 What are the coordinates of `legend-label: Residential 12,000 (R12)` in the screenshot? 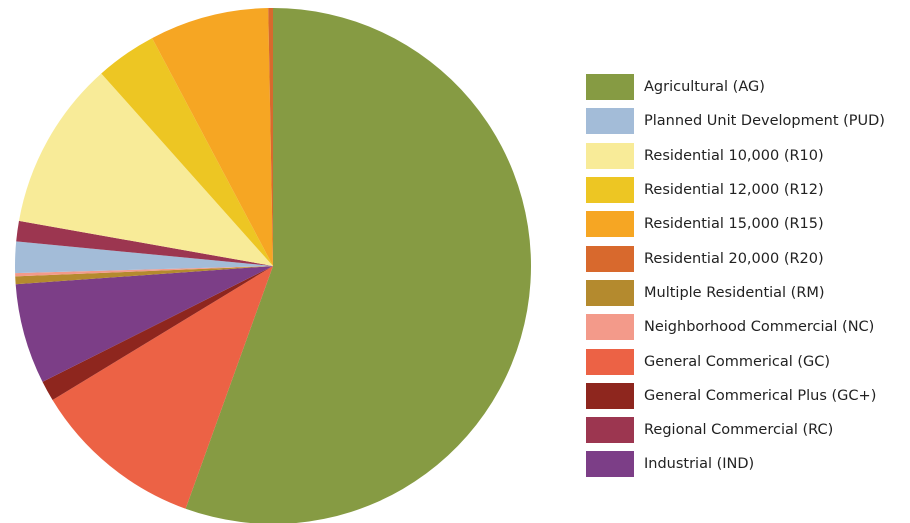 It's located at (734, 190).